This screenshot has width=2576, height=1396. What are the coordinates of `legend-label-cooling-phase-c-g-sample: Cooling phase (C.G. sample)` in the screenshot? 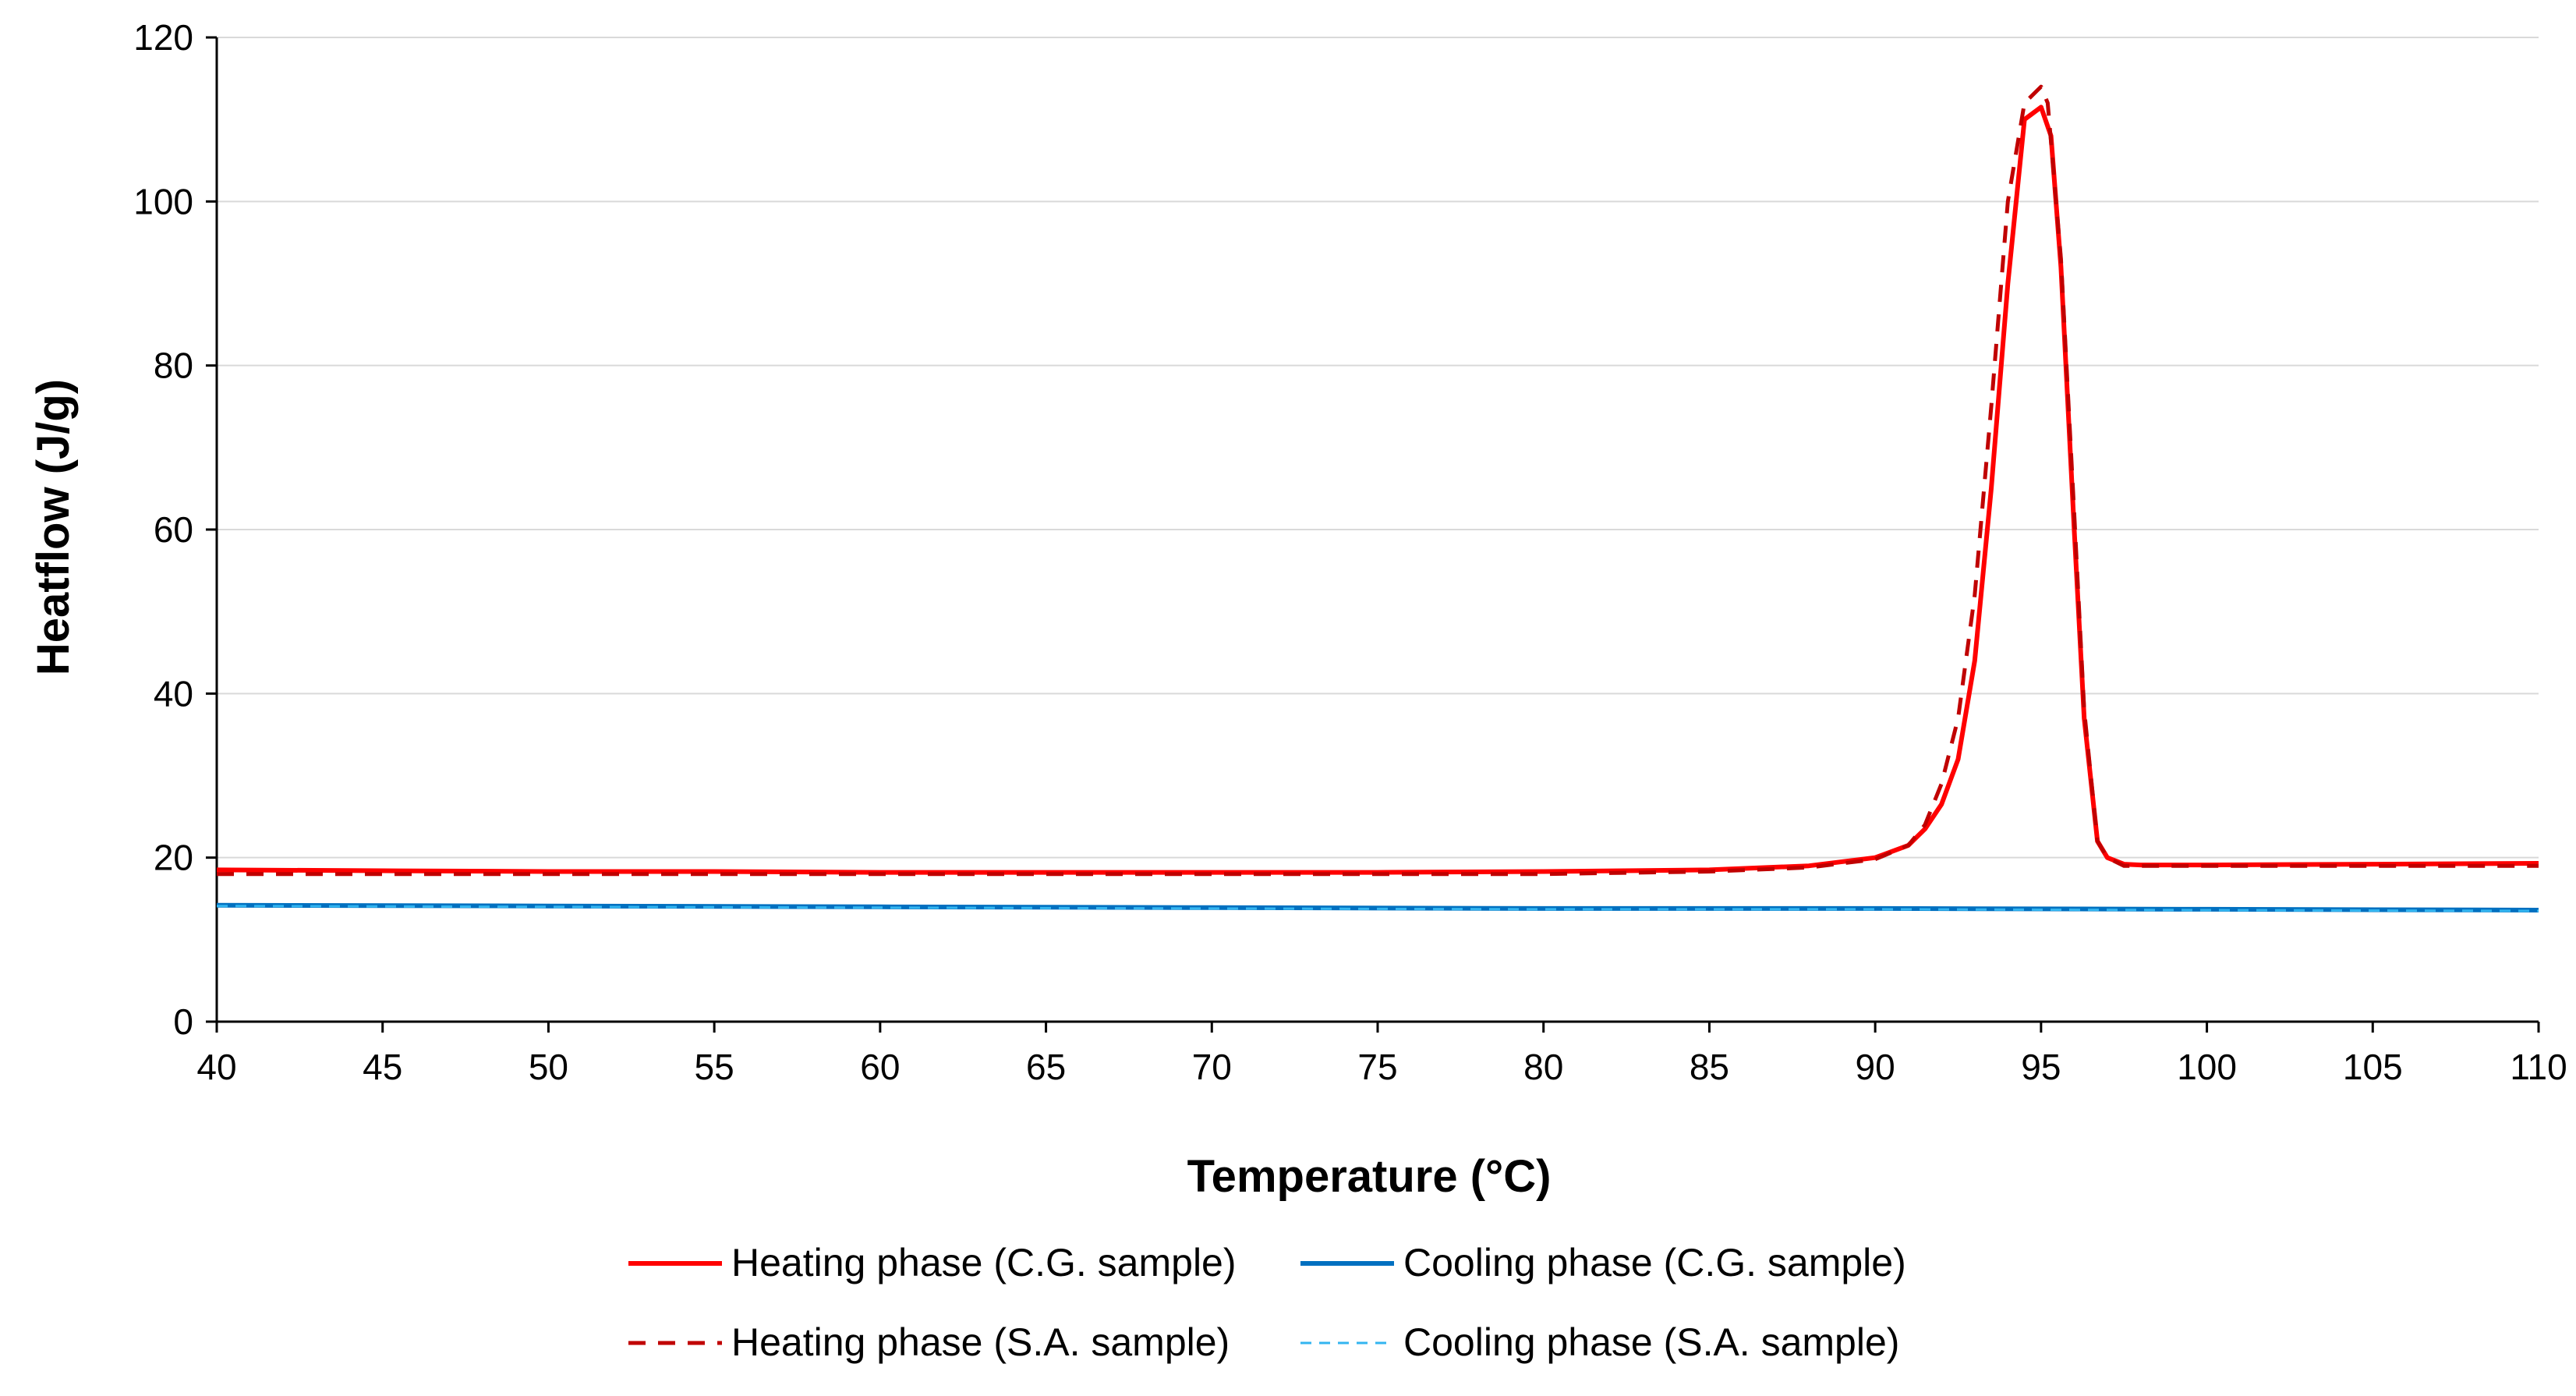 It's located at (1654, 1262).